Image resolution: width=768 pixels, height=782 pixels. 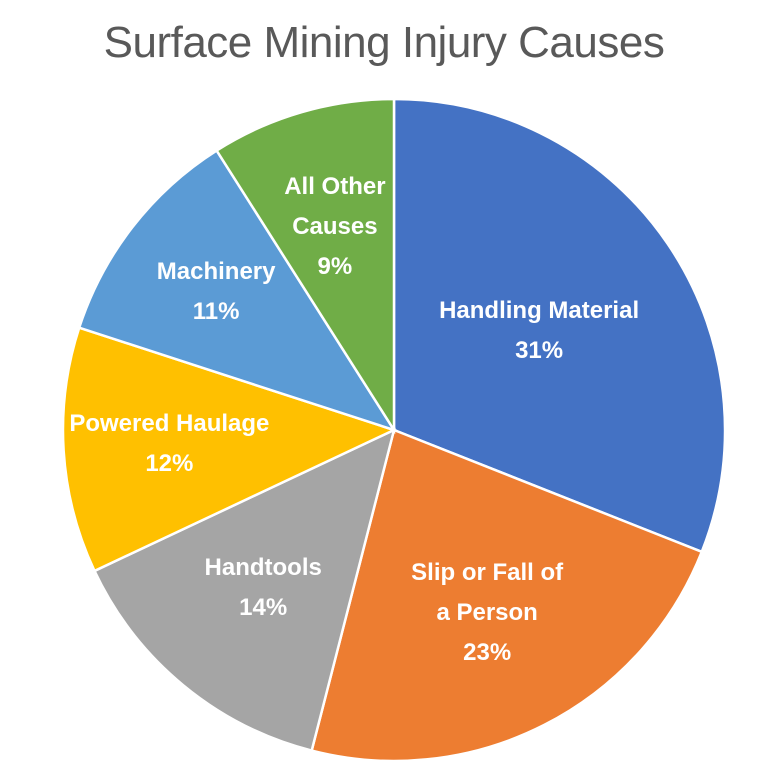 What do you see at coordinates (169, 424) in the screenshot?
I see `slice-label-line: Powered Haulage` at bounding box center [169, 424].